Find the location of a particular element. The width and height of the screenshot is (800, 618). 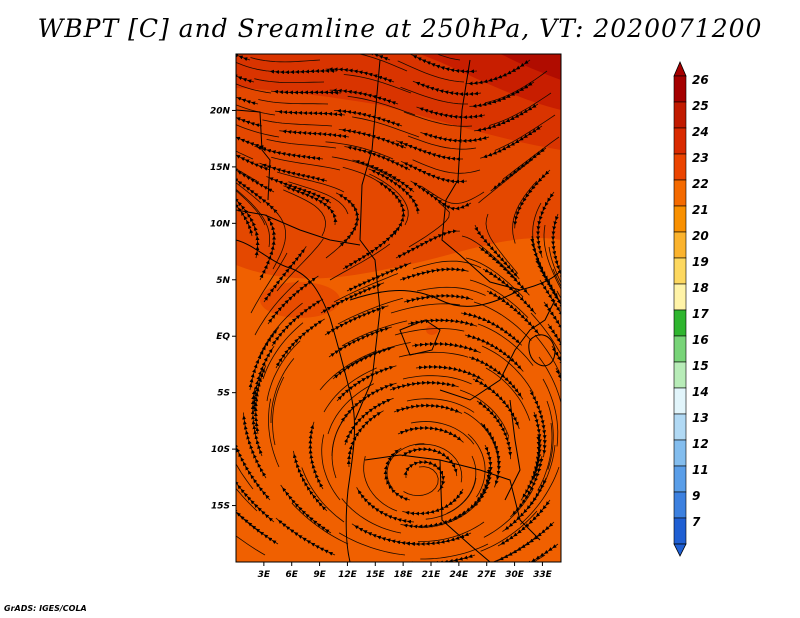

grads-credit: GrADS: IGES/COLA is located at coordinates (45, 608).